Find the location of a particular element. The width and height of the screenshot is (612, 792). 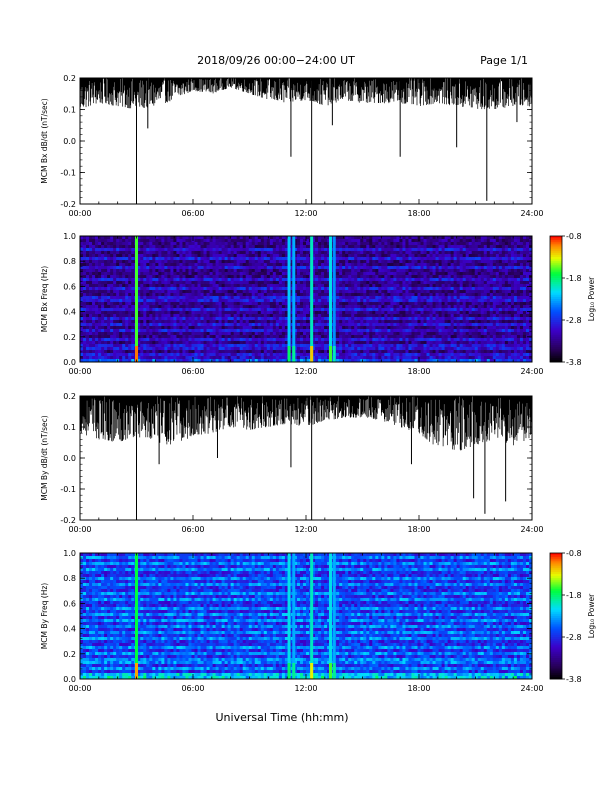

y-axis-label: MCM By Freq (Hz) is located at coordinates (44, 616).